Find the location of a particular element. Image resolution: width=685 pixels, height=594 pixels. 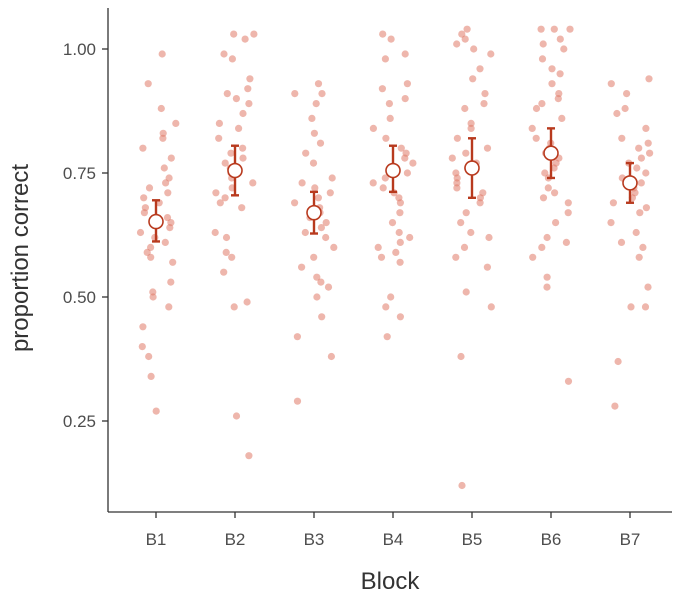

y-tick-label: 0.25 is located at coordinates (79, 421).